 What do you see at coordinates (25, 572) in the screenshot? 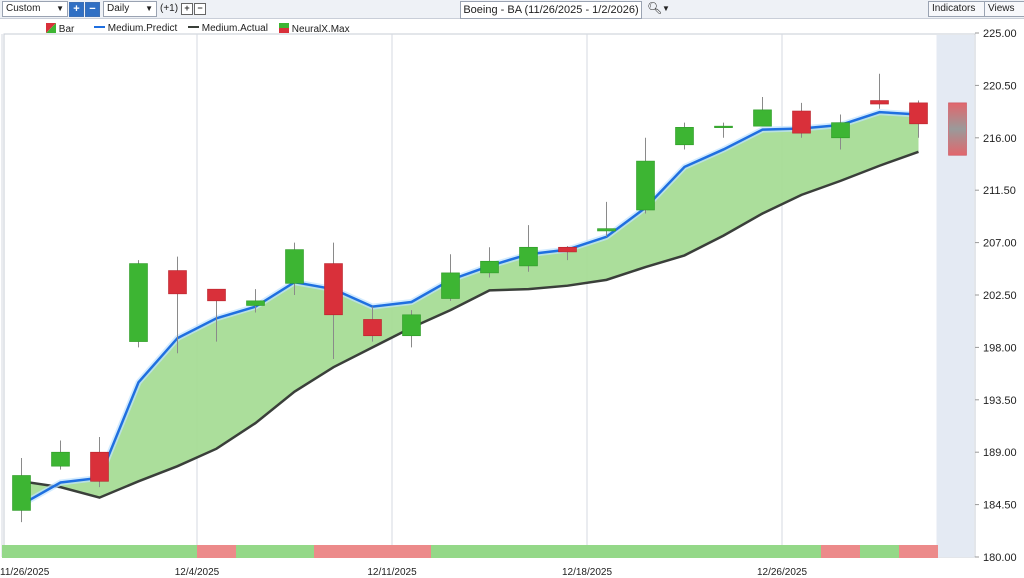
I see `x-tick-label: 11/26/2025` at bounding box center [25, 572].